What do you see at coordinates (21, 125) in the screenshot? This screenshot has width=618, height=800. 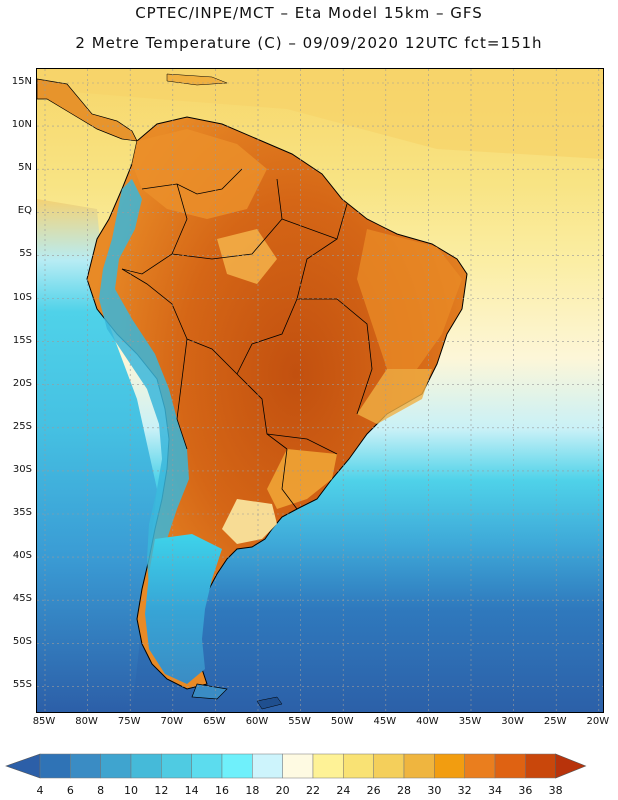 I see `lat-label-10n: 10N` at bounding box center [21, 125].